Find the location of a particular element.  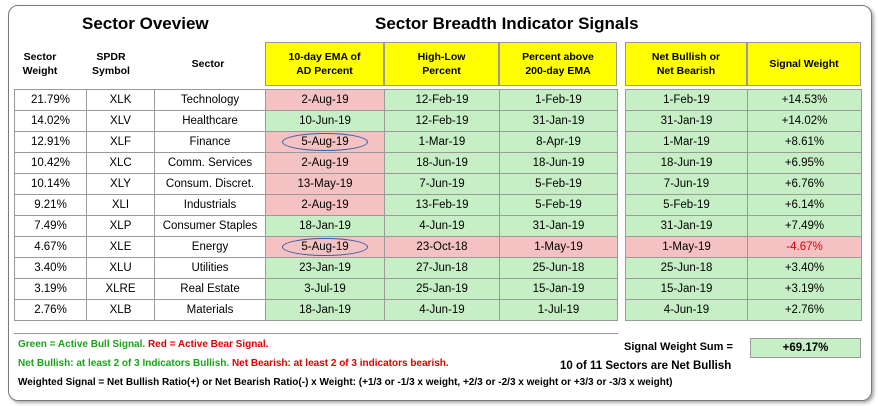

spdr-symbol-cell: XLB is located at coordinates (120, 310).